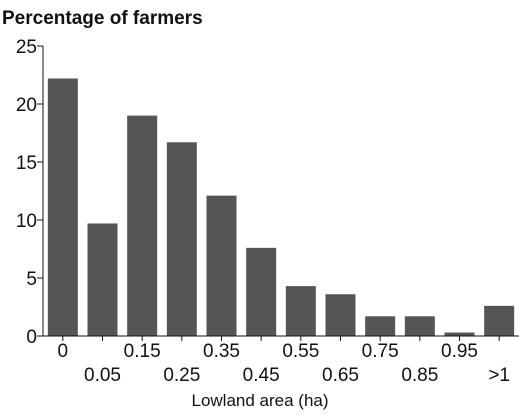 The height and width of the screenshot is (415, 519). What do you see at coordinates (26, 221) in the screenshot?
I see `y-tick-label: 10` at bounding box center [26, 221].